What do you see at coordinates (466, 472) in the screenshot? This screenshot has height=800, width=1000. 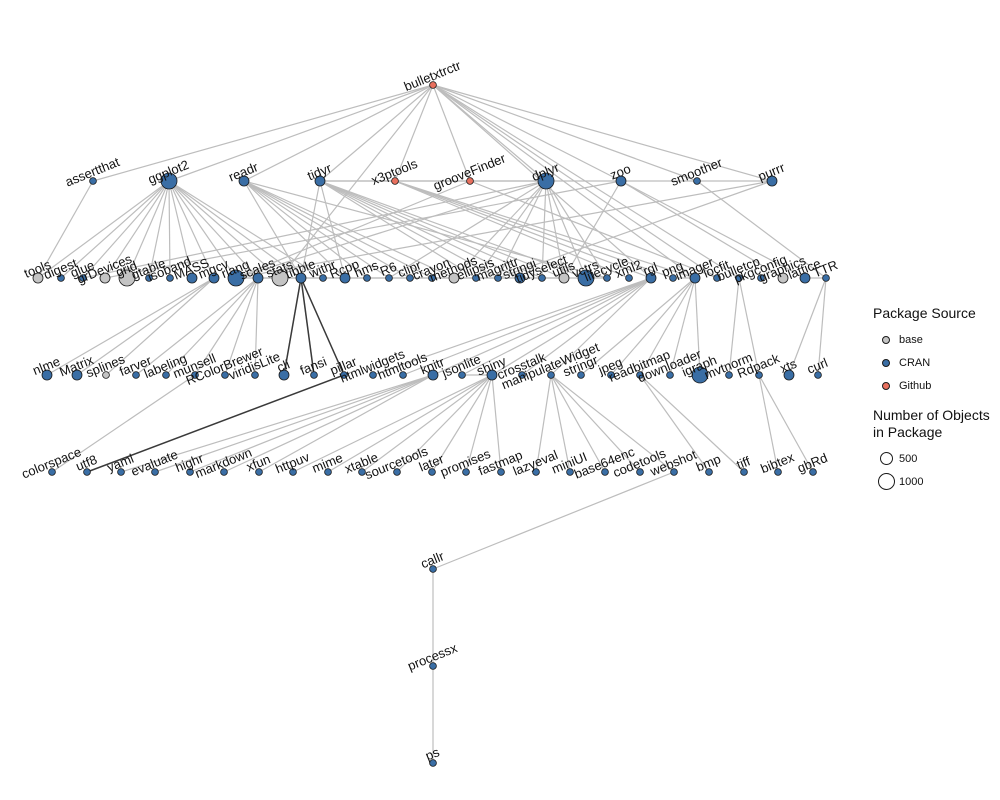 I see `node-promises` at bounding box center [466, 472].